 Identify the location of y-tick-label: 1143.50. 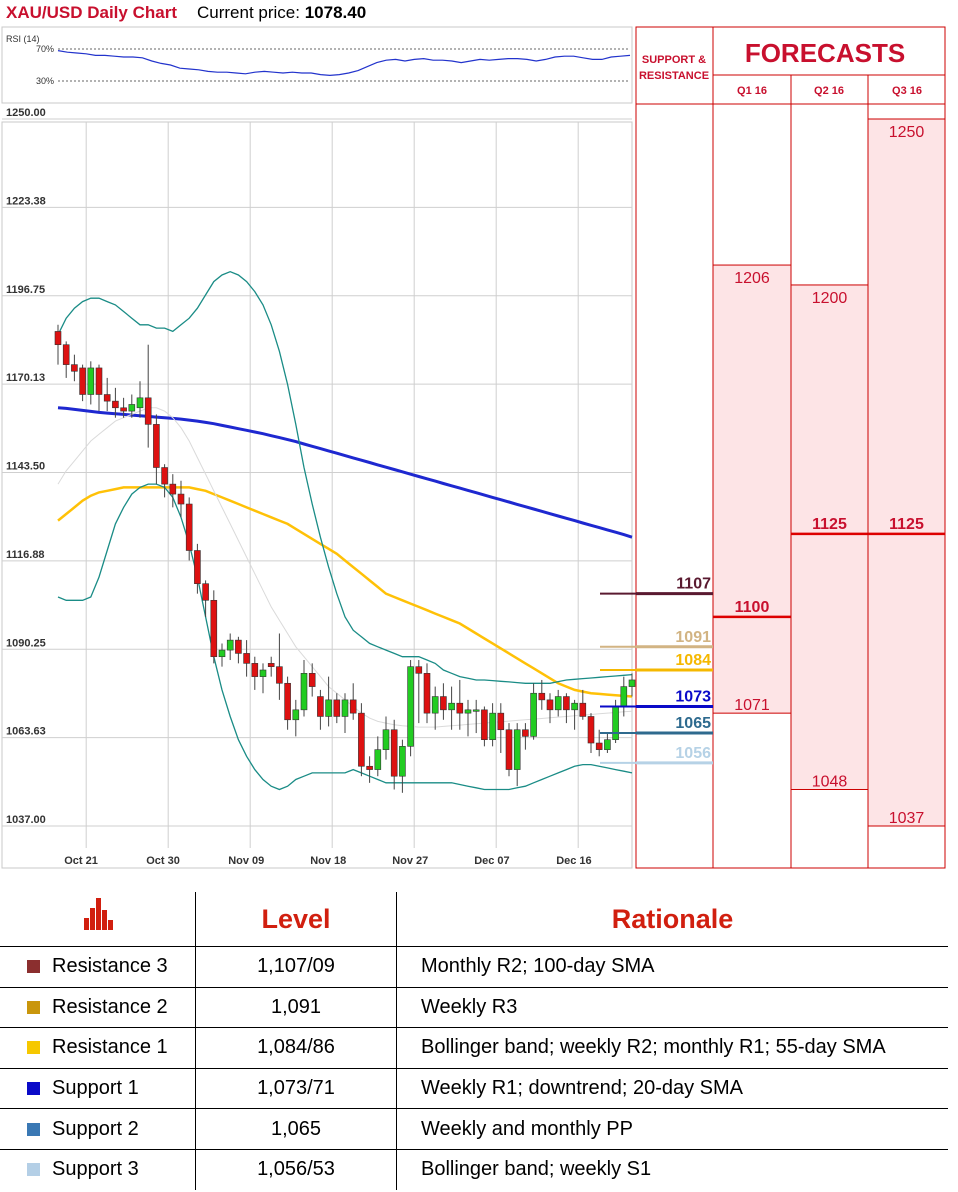
(25, 467).